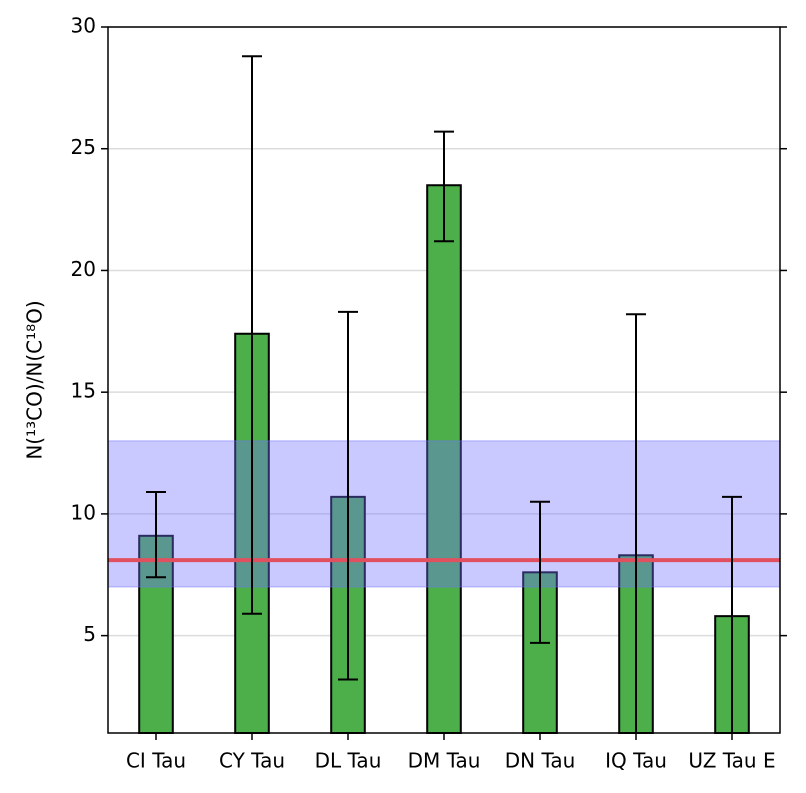 The image size is (806, 793). What do you see at coordinates (83, 512) in the screenshot?
I see `y-tick-label: 10` at bounding box center [83, 512].